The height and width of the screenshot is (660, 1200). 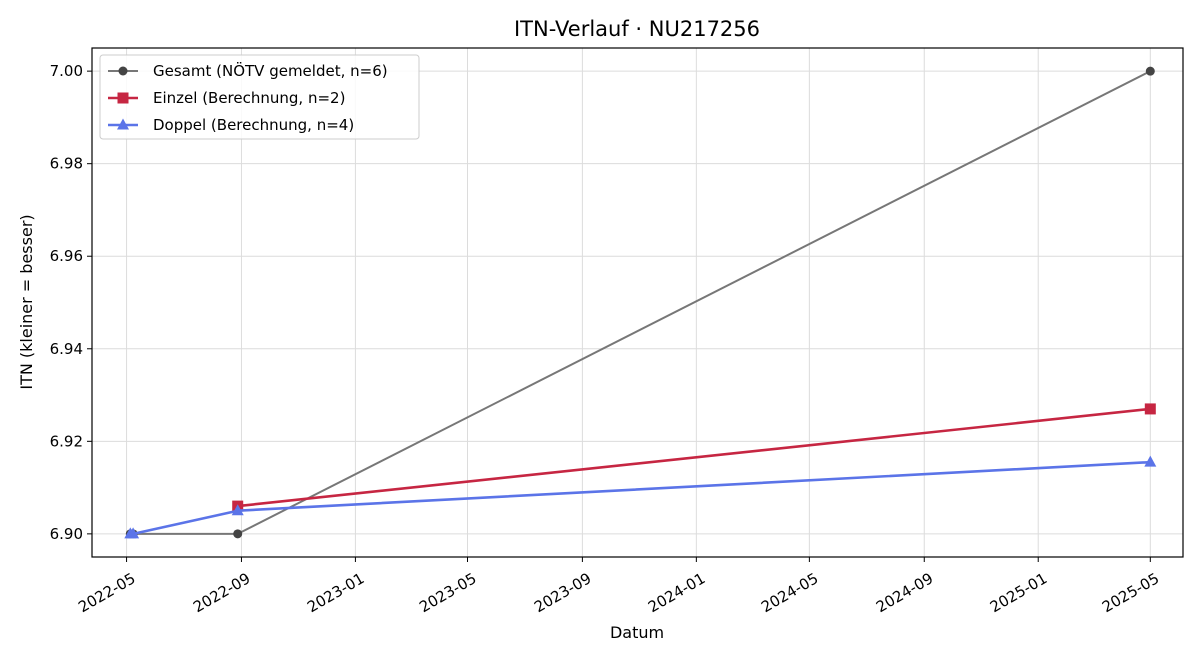 I want to click on y-axis-title: ITN (kleiner = besser), so click(x=26, y=301).